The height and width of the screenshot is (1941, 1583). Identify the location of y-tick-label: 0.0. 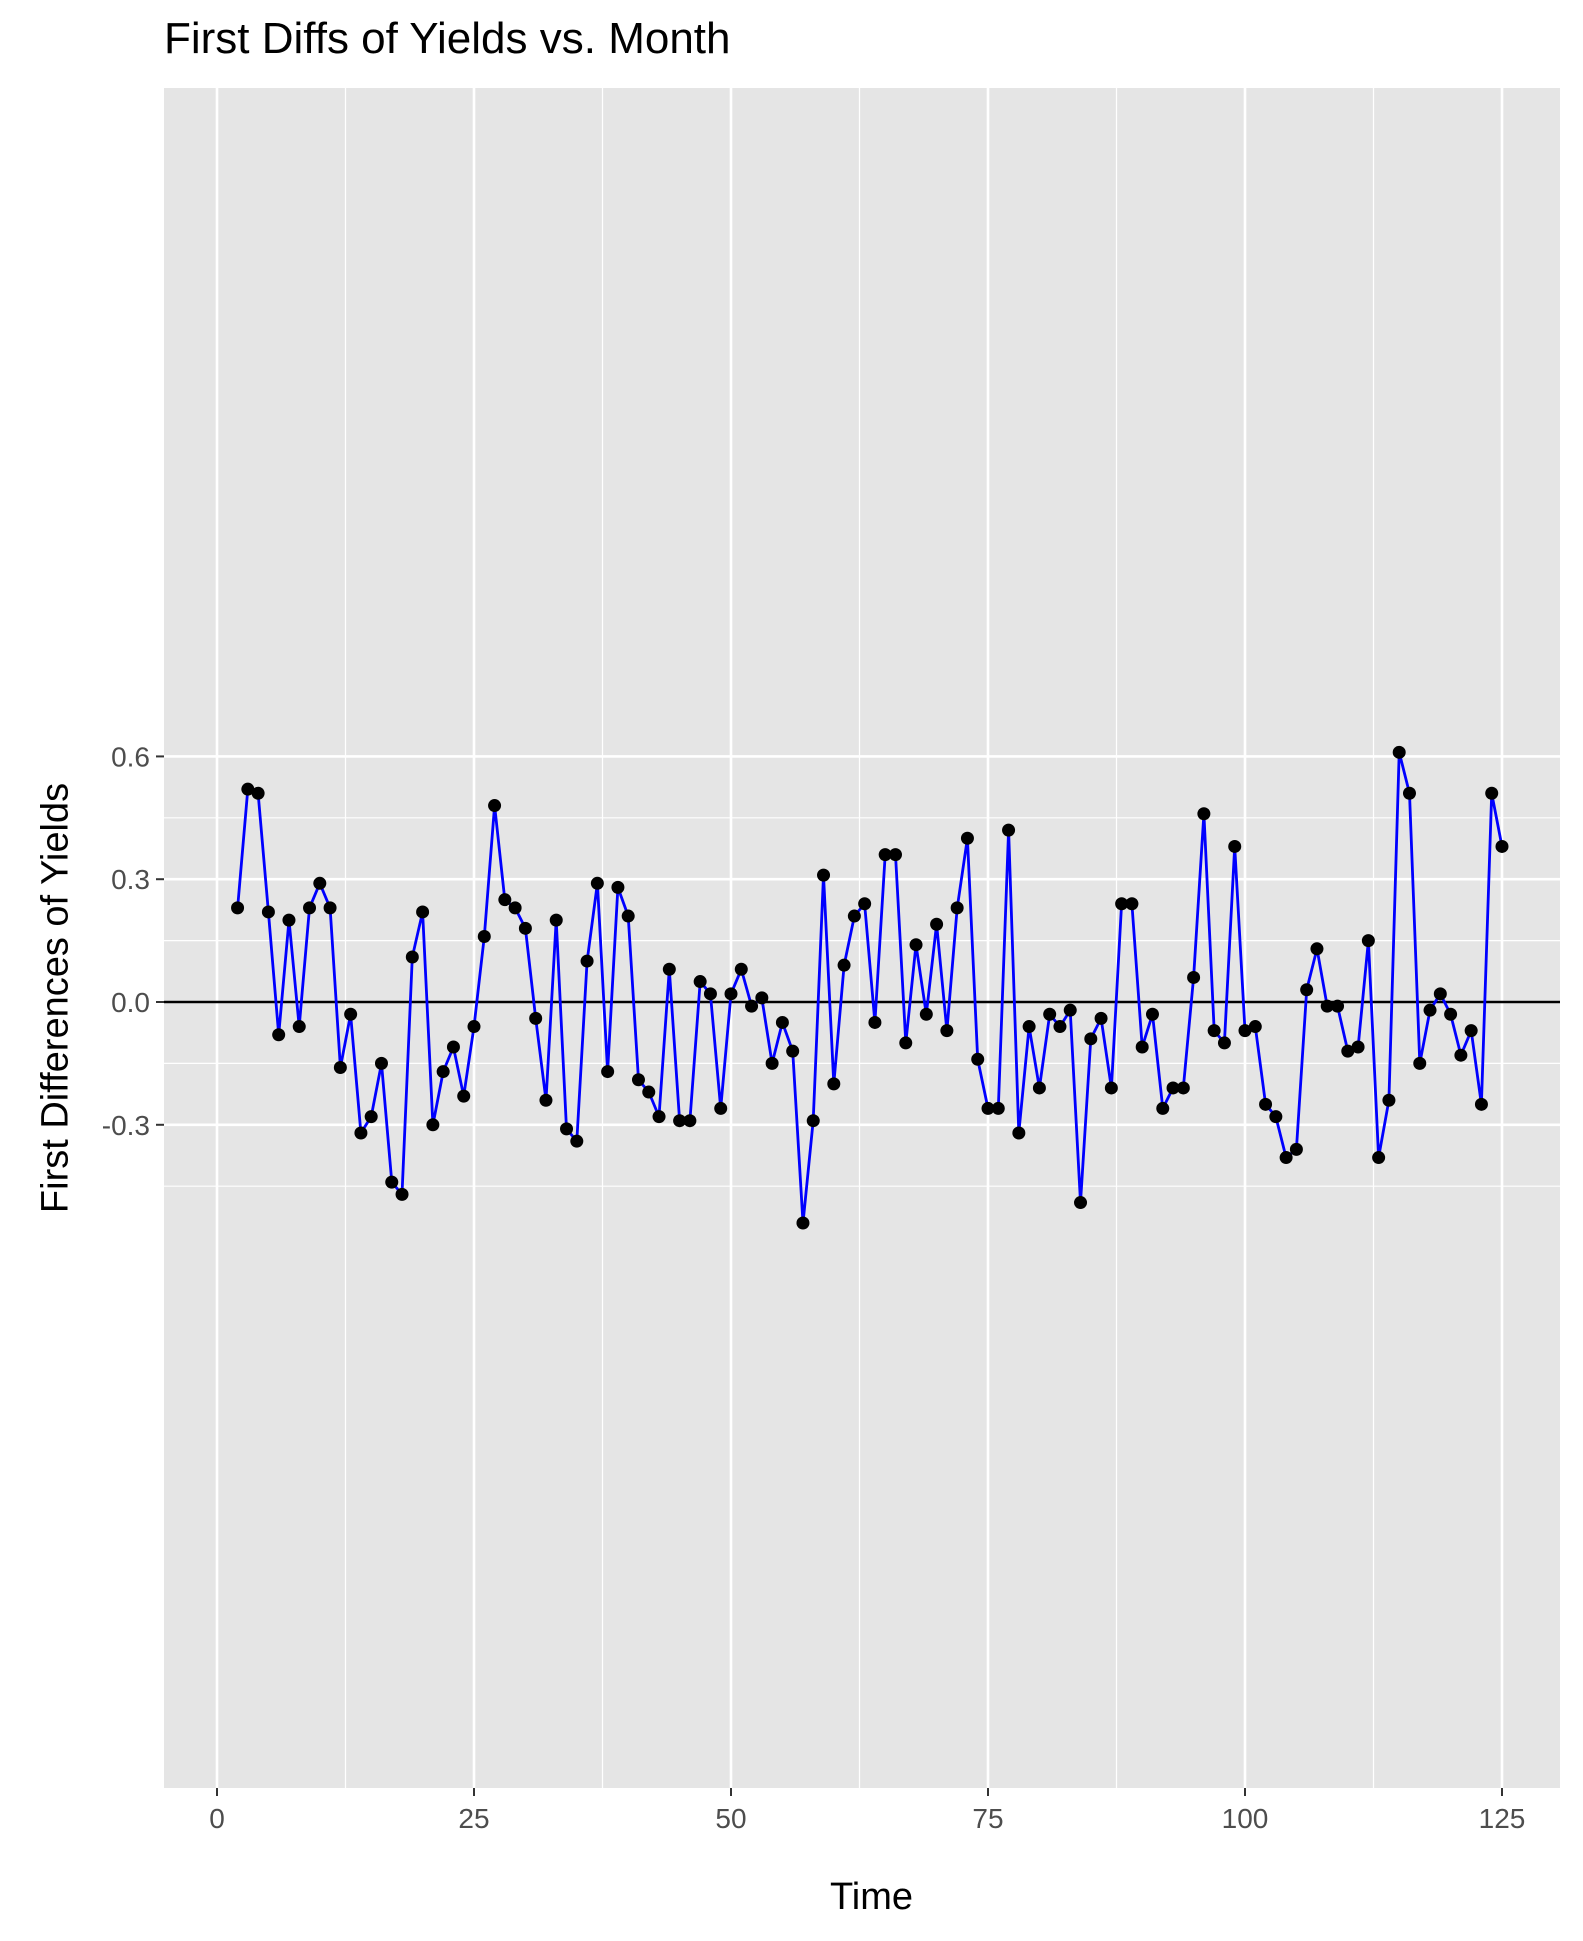
(130, 1002).